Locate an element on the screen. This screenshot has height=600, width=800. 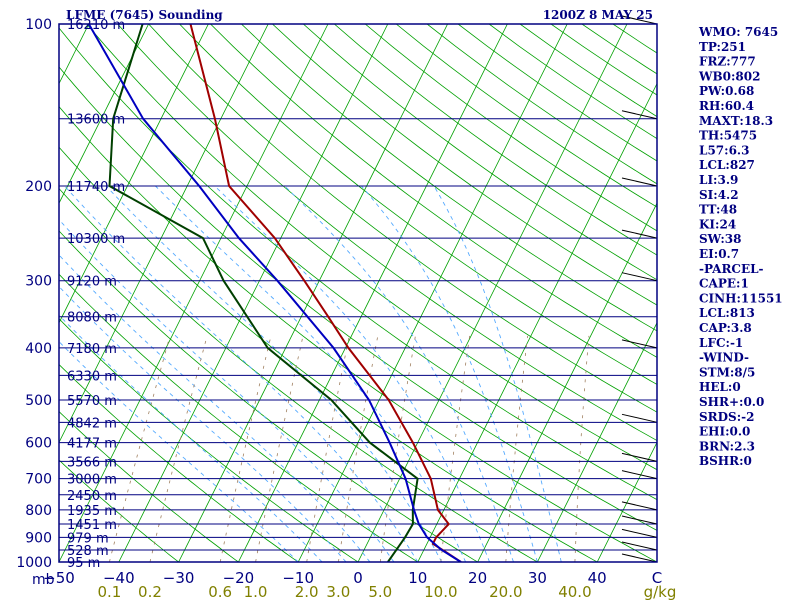
pressure-tick-label: 900 is located at coordinates (38, 538).